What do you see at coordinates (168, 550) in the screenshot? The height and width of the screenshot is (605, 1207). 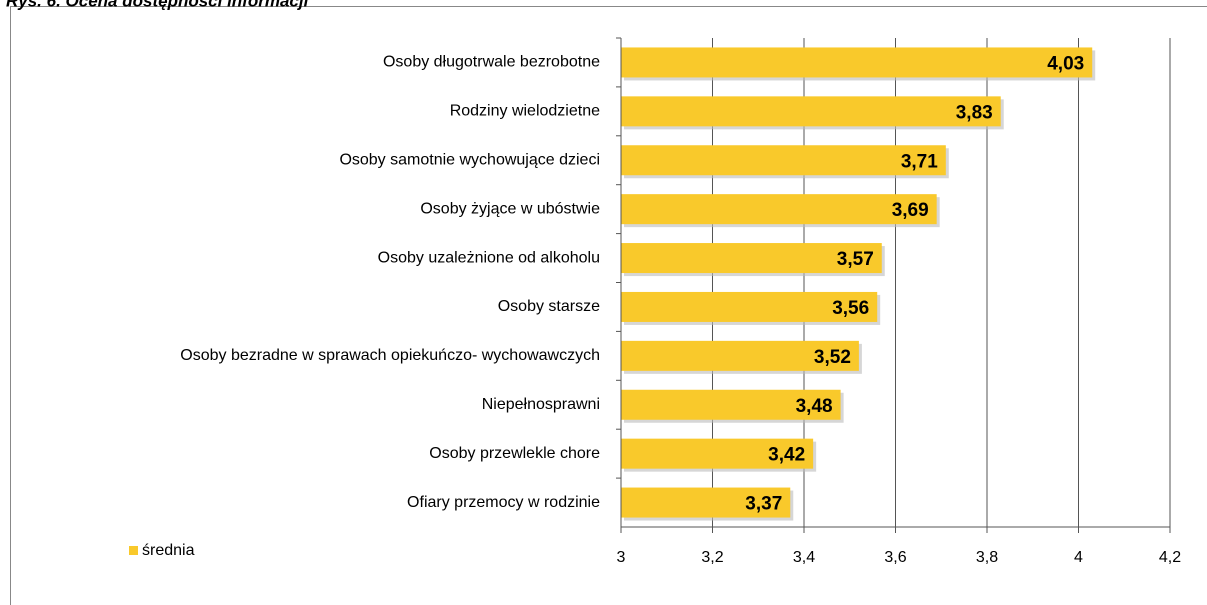 I see `legend-label: średnia` at bounding box center [168, 550].